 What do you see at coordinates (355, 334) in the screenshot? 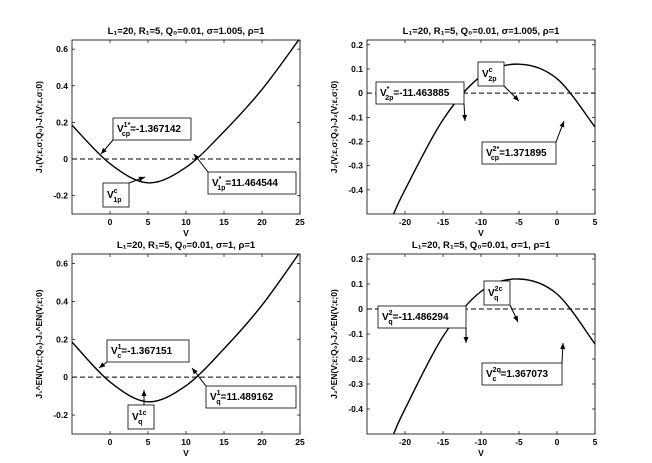
I see `y-tick-label: -0.1` at bounding box center [355, 334].